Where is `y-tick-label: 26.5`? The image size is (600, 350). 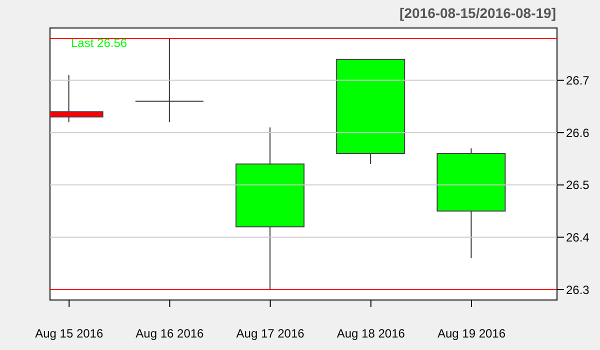
y-tick-label: 26.5 is located at coordinates (578, 185).